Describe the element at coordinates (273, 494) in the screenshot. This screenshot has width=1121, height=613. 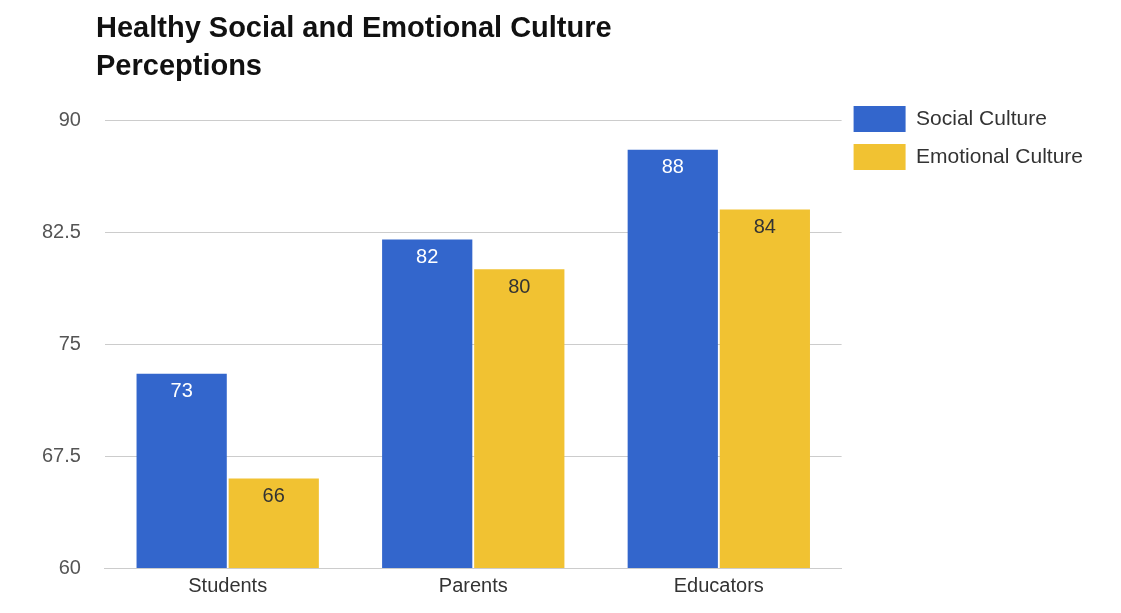
I see `data-label: 66` at that location.